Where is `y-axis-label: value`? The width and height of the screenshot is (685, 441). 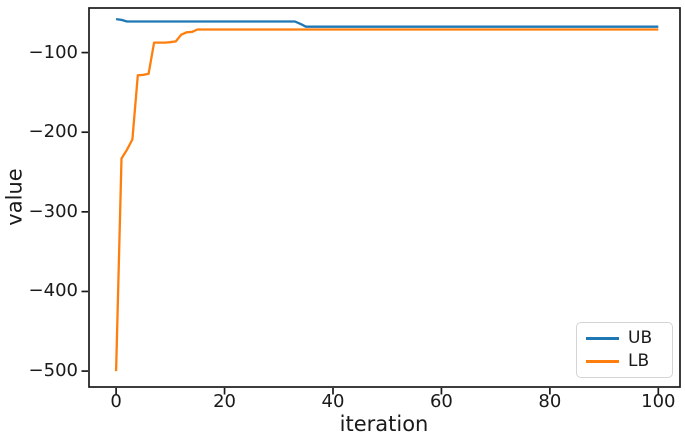 y-axis-label: value is located at coordinates (14, 197).